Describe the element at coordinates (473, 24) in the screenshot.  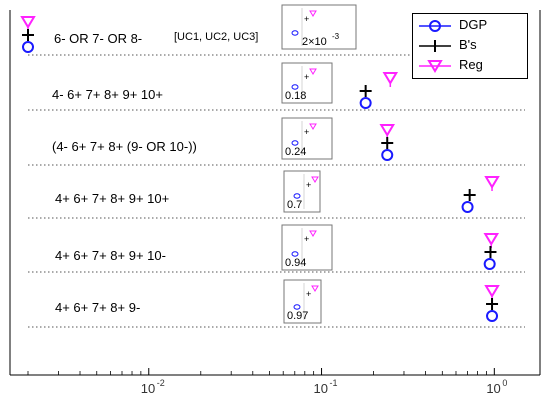
I see `legend-label-dgp: DGP` at that location.